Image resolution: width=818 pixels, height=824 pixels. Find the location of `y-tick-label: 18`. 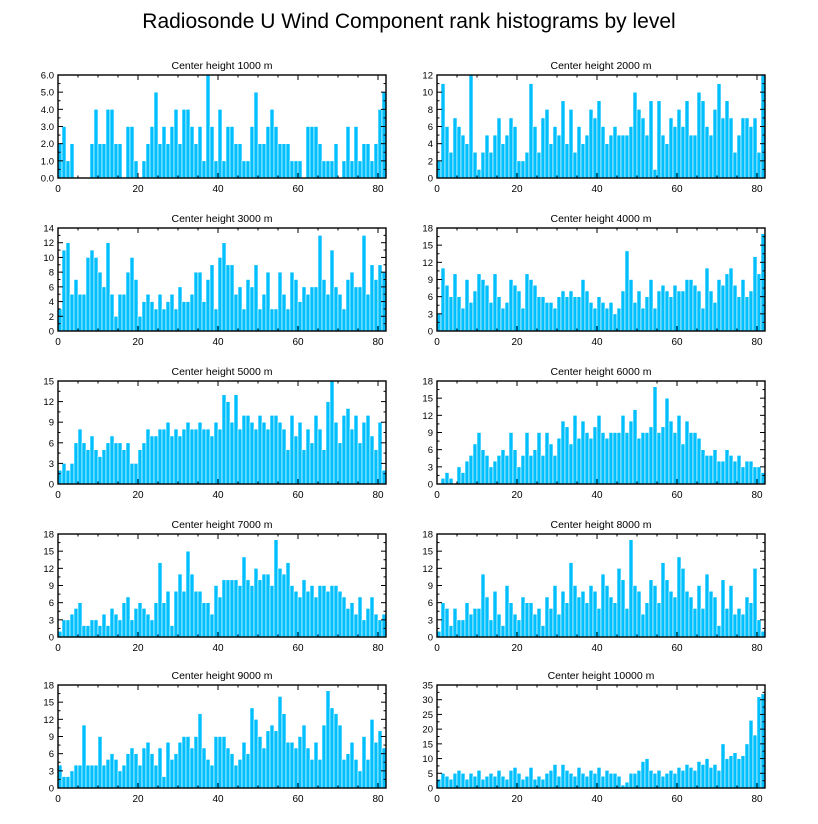

y-tick-label: 18 is located at coordinates (427, 382).